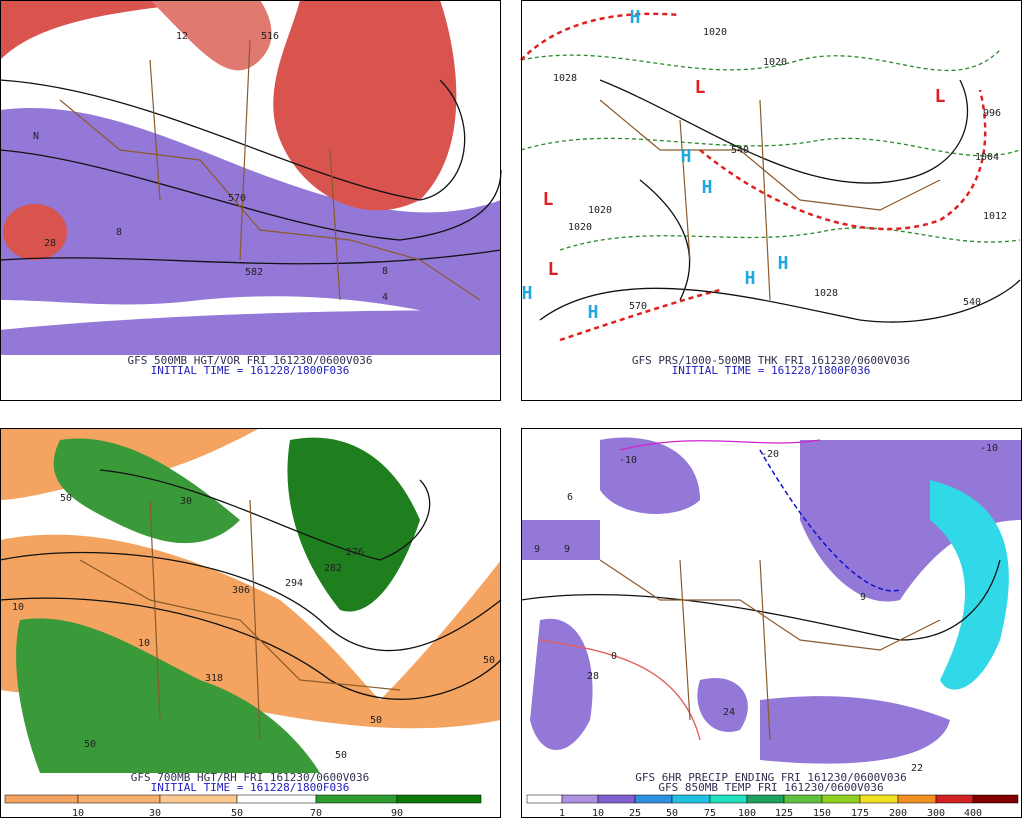 This screenshot has width=1024, height=823. I want to click on colorbar-label: 200, so click(898, 813).